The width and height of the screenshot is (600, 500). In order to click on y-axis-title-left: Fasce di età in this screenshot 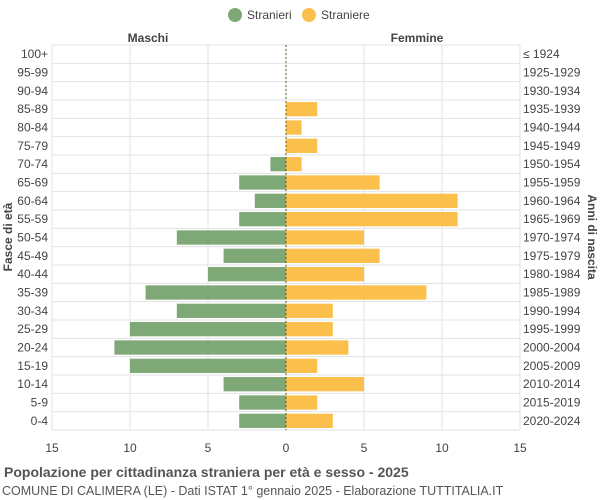, I will do `click(8, 236)`.